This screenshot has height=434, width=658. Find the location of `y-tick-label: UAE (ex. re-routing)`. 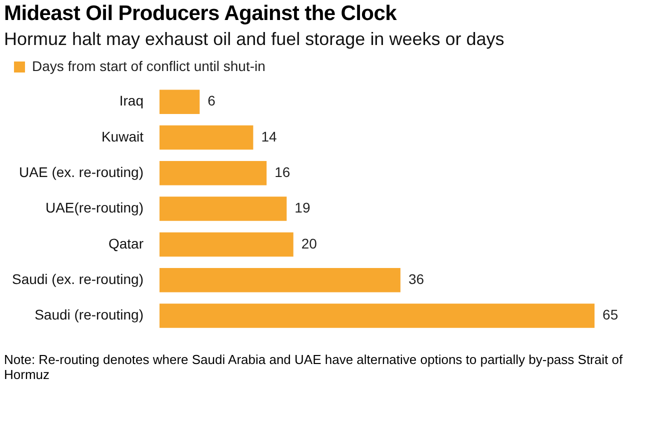

y-tick-label: UAE (ex. re-routing) is located at coordinates (81, 172).